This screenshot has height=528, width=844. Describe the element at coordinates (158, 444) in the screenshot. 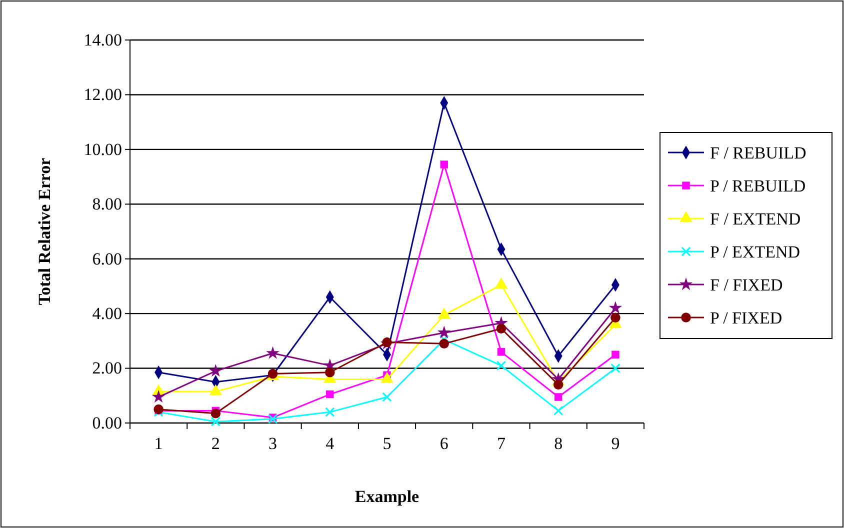

I see `x-tick-label: 1` at that location.